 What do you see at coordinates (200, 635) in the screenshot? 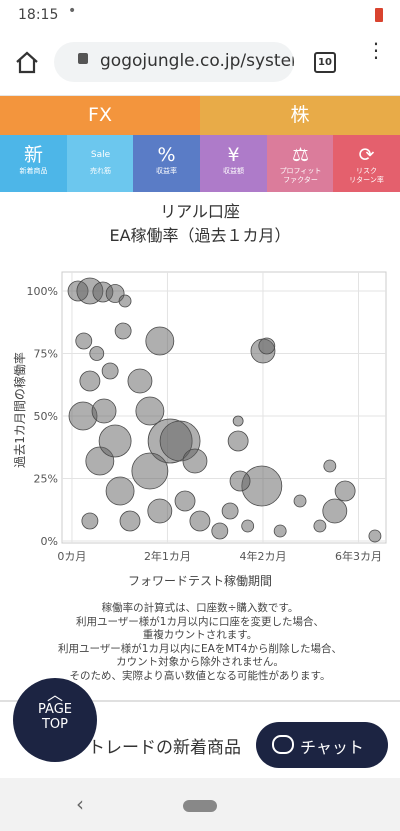
I see `note-line: 重複カウントされます。` at bounding box center [200, 635].